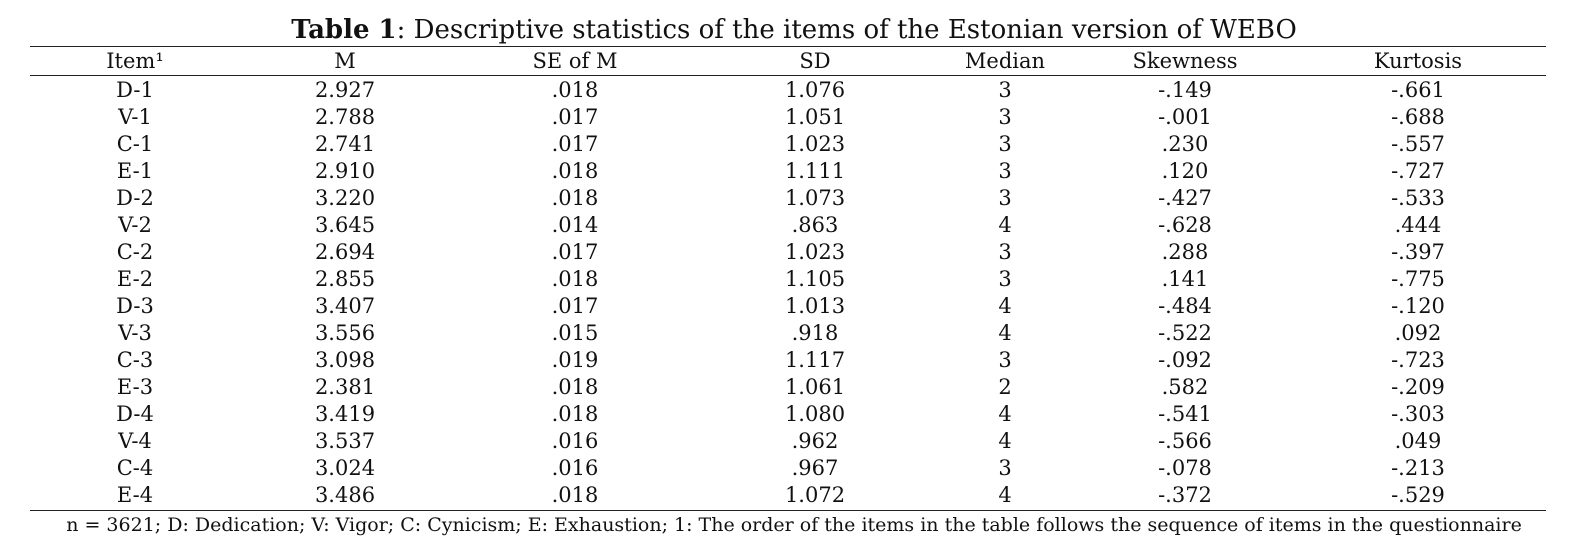 Image resolution: width=1588 pixels, height=550 pixels. Describe the element at coordinates (815, 468) in the screenshot. I see `table-cell: .967` at that location.